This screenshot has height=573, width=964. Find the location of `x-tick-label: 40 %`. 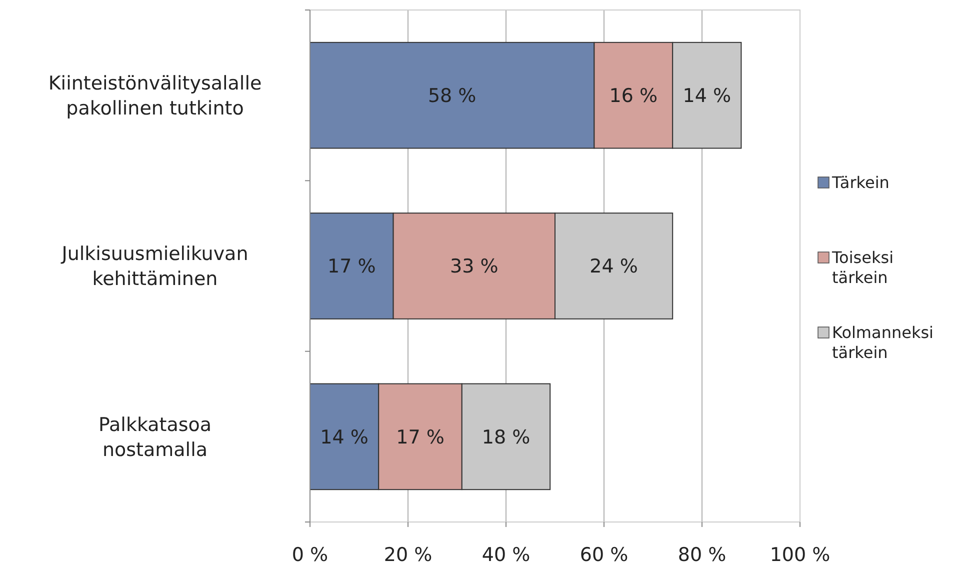

x-tick-label: 40 % is located at coordinates (506, 555).